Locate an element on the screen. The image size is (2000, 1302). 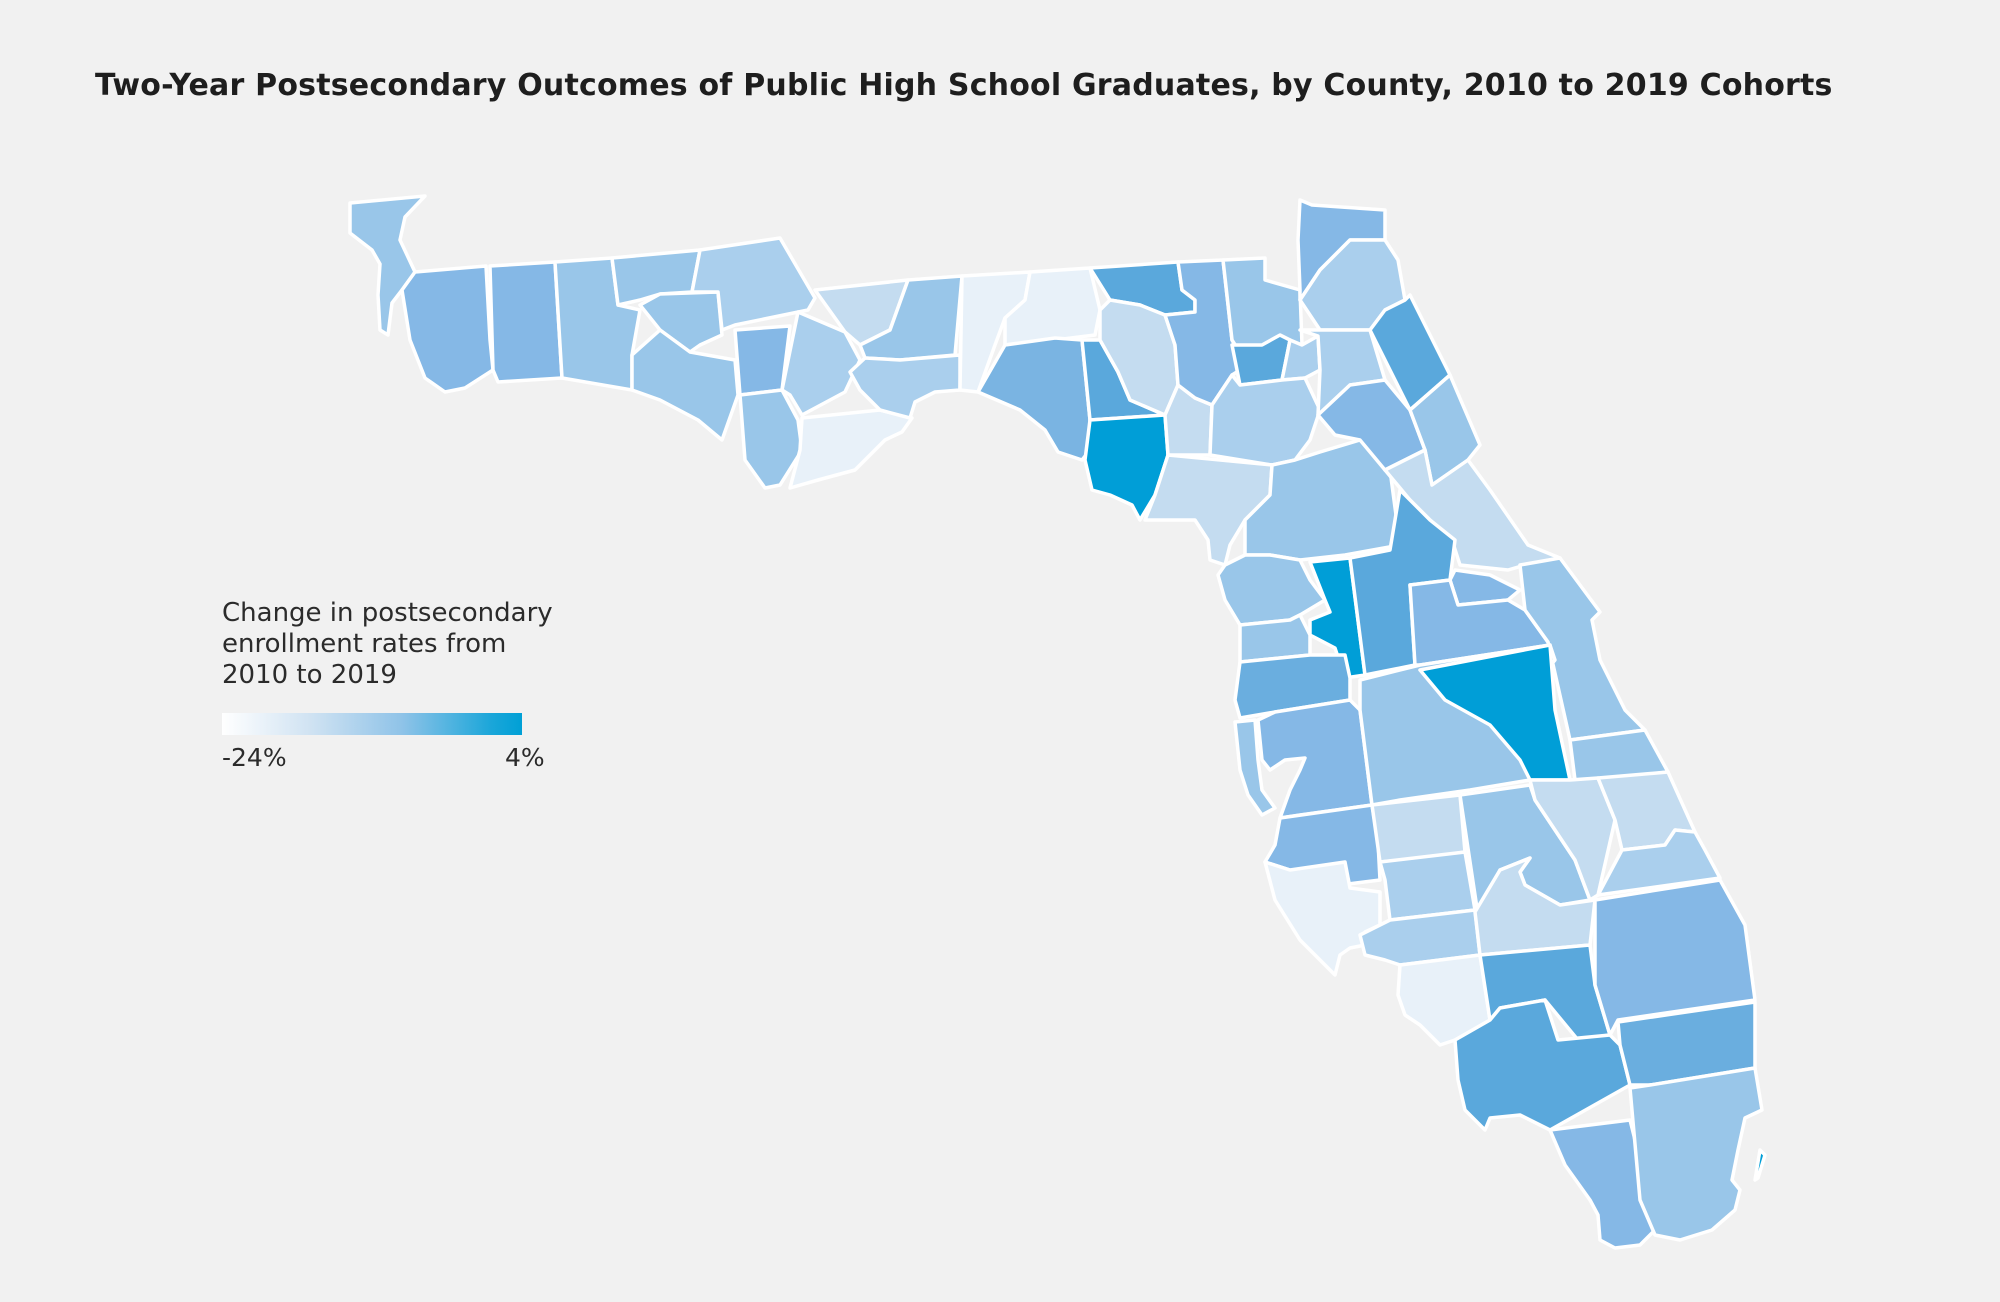
county-st-johns is located at coordinates (1410, 352).